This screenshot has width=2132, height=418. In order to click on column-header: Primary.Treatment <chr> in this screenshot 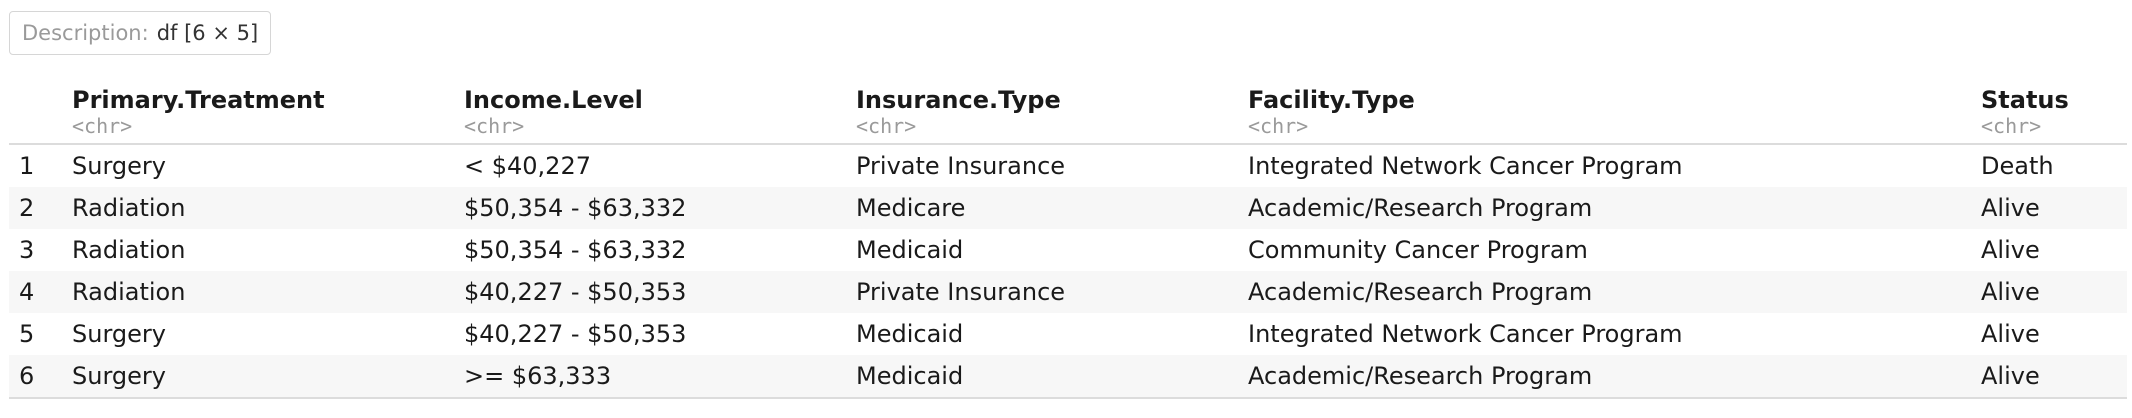, I will do `click(268, 112)`.